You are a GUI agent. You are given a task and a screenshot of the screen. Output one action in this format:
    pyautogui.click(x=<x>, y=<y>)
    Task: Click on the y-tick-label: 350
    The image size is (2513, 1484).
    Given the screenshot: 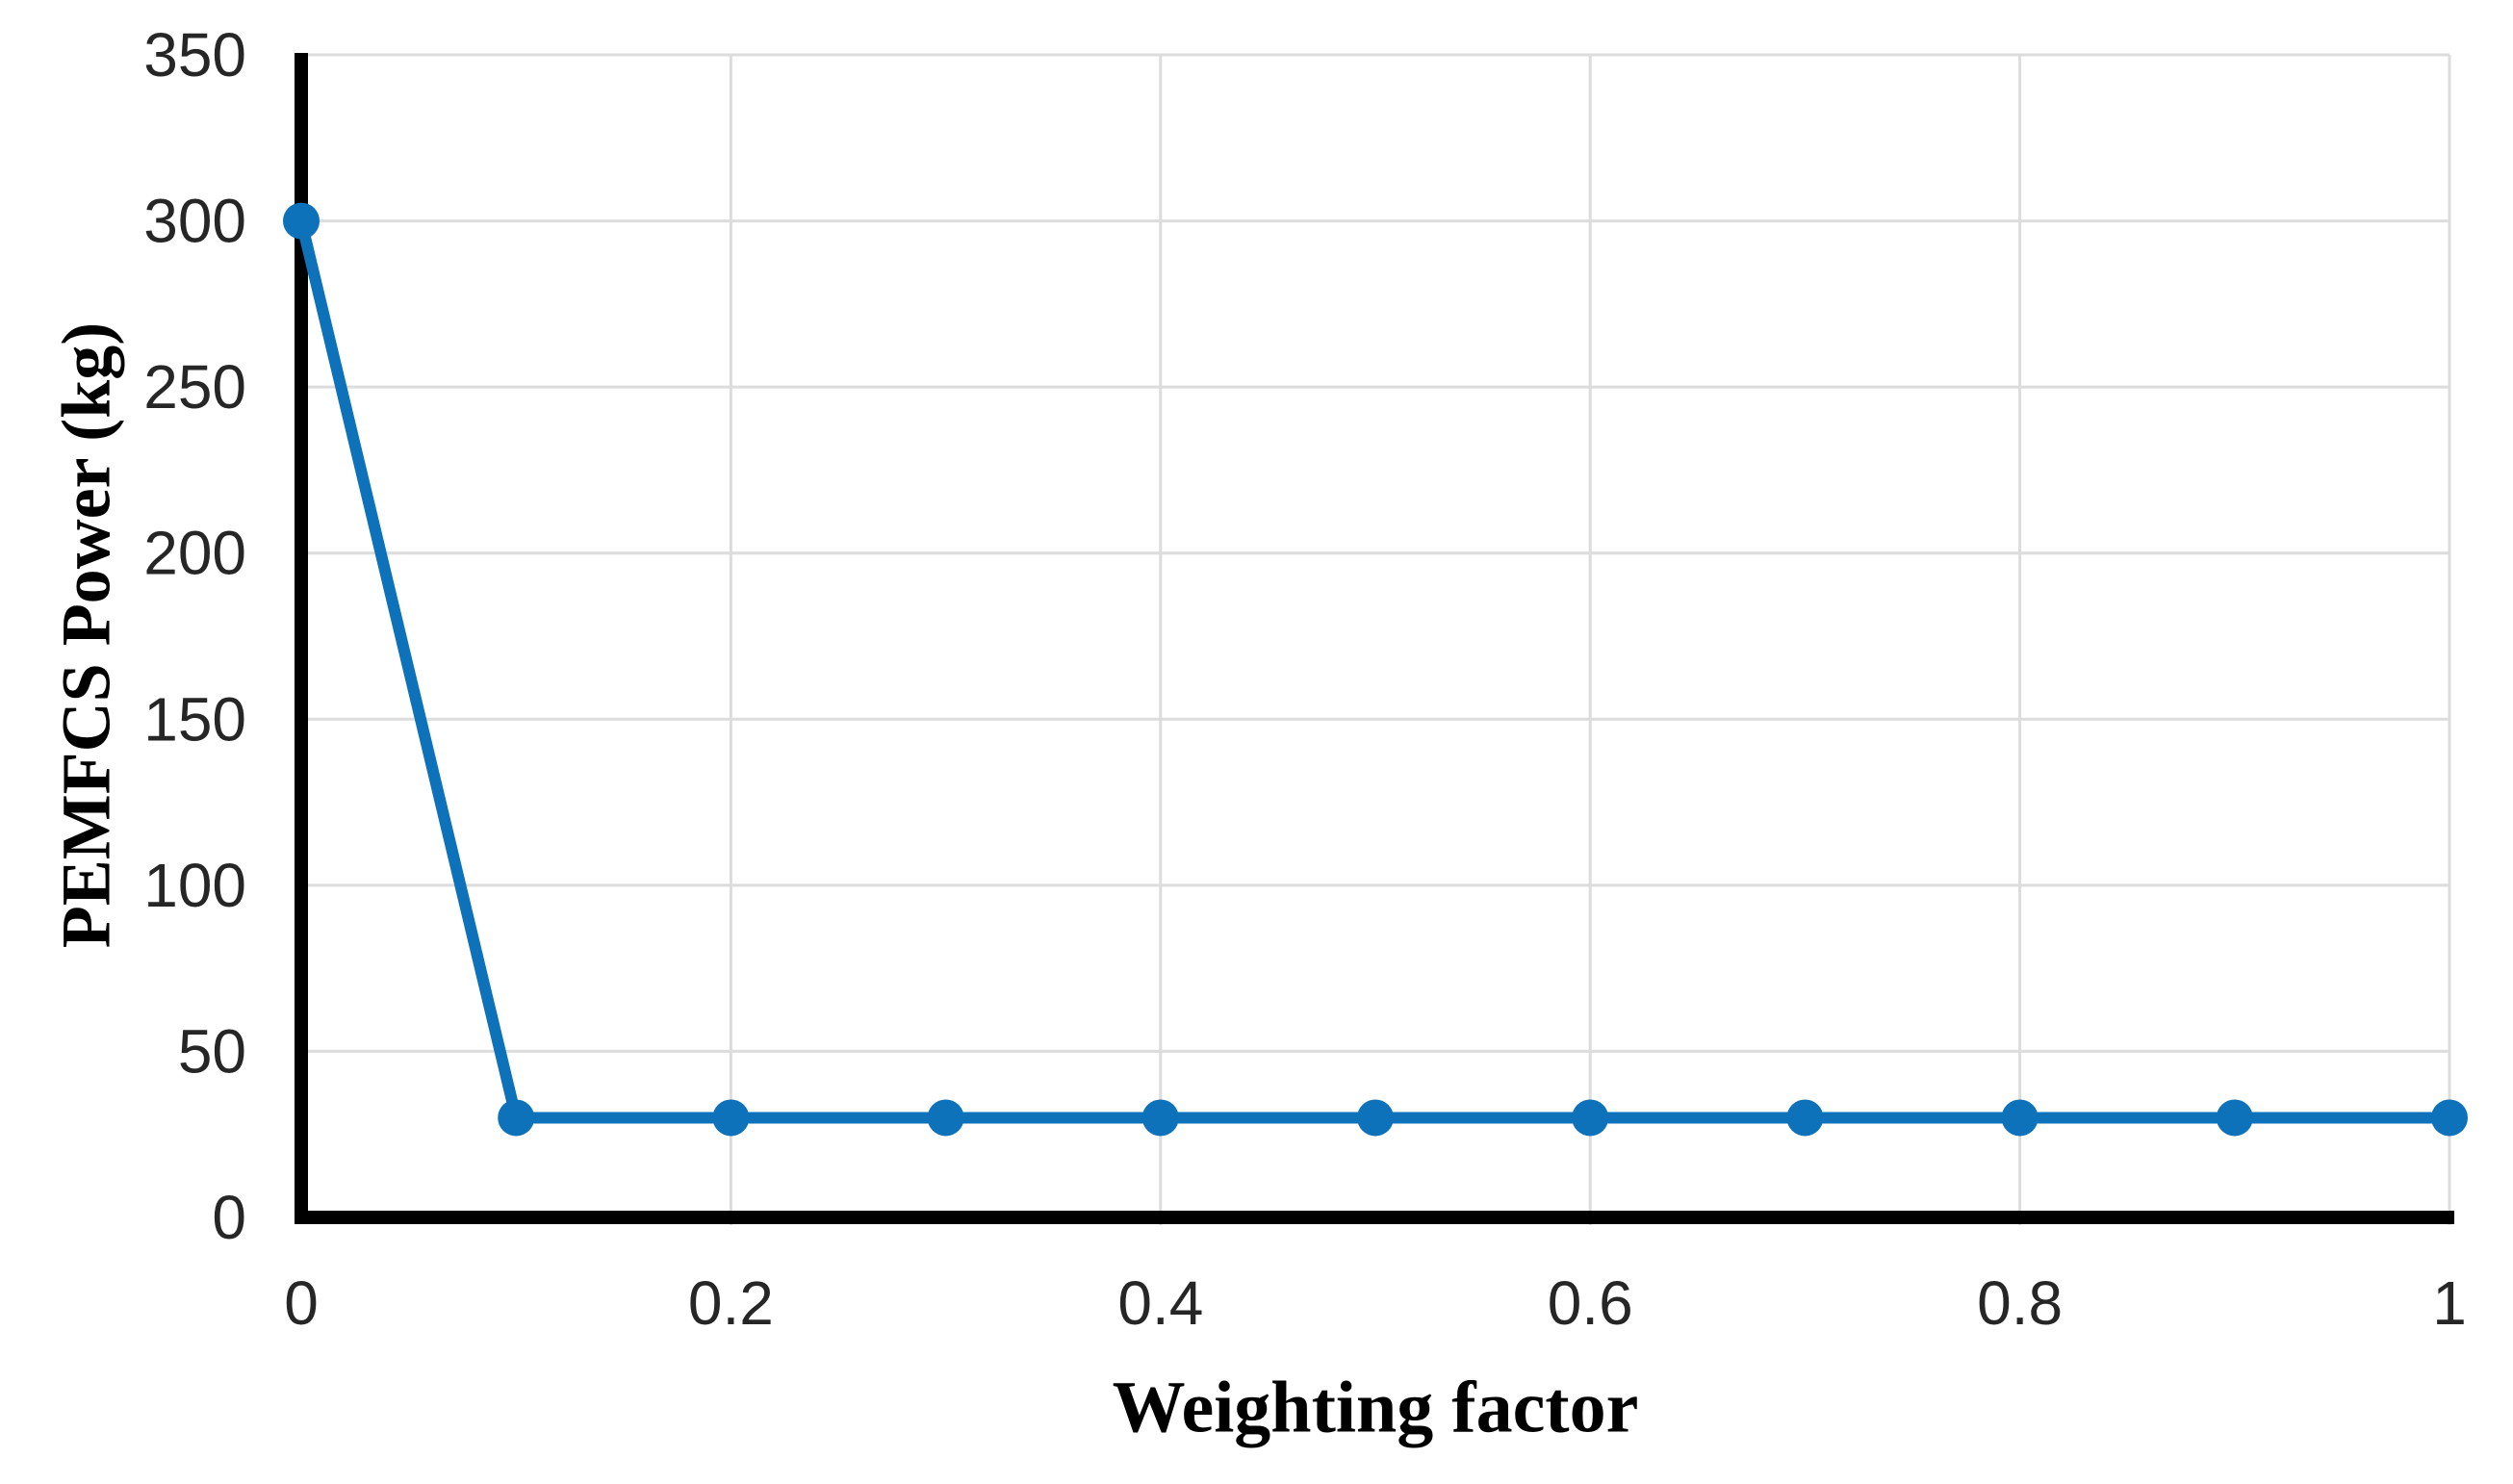 What is the action you would take?
    pyautogui.click(x=194, y=55)
    